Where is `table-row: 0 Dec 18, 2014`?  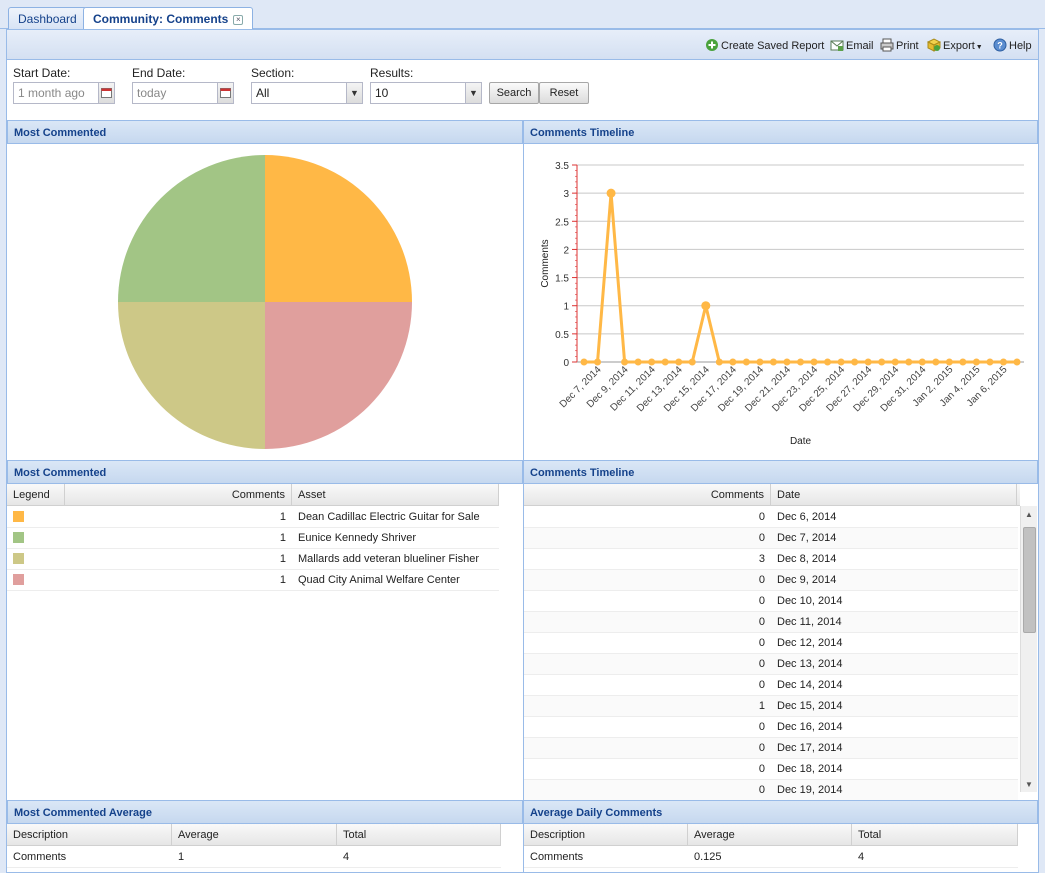 table-row: 0 Dec 18, 2014 is located at coordinates (771, 769).